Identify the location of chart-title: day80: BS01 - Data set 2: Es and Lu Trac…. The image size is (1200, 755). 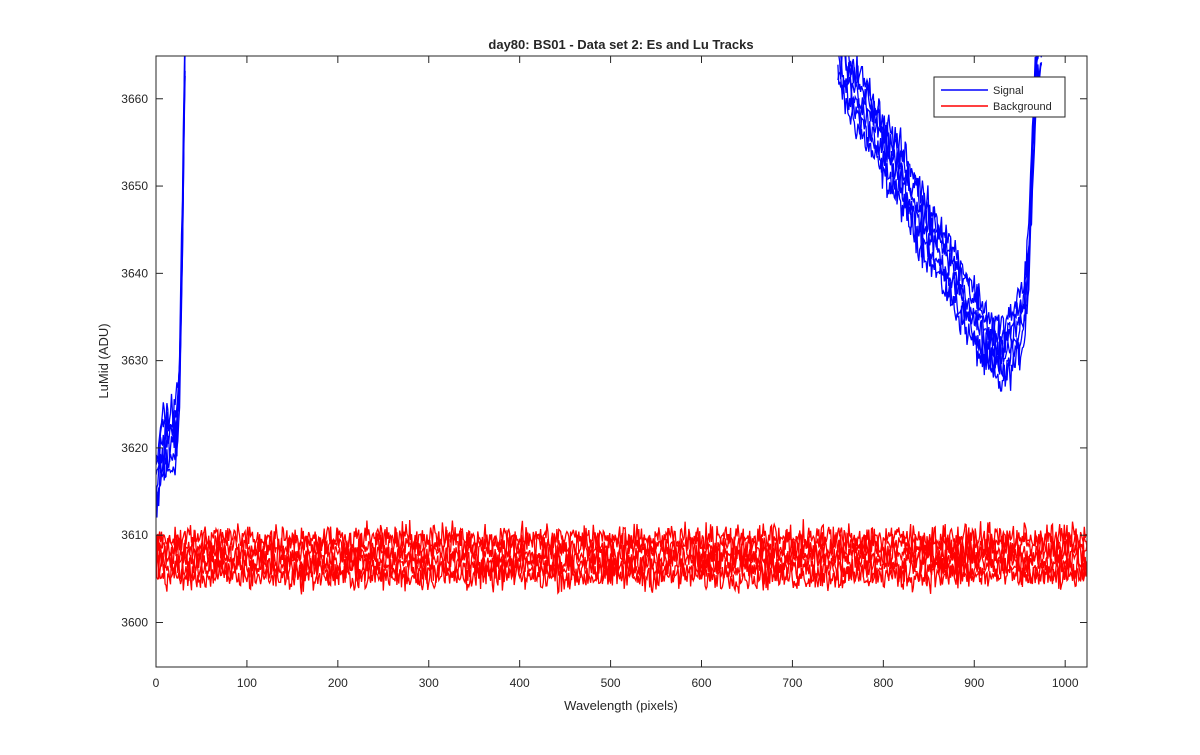
(620, 44).